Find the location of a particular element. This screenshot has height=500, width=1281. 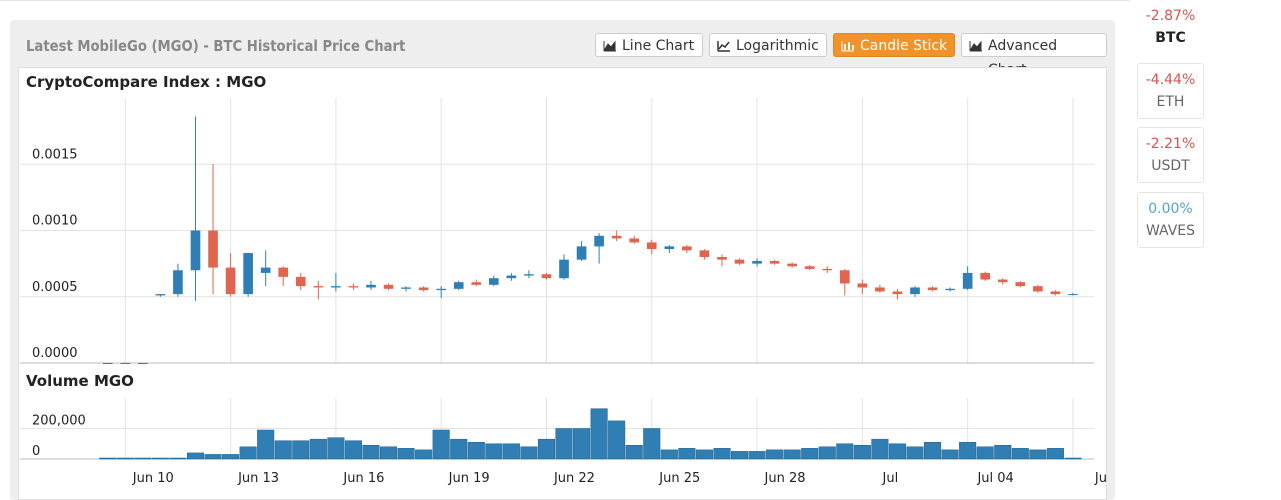

x-tick-label: Jun 16 is located at coordinates (363, 478).